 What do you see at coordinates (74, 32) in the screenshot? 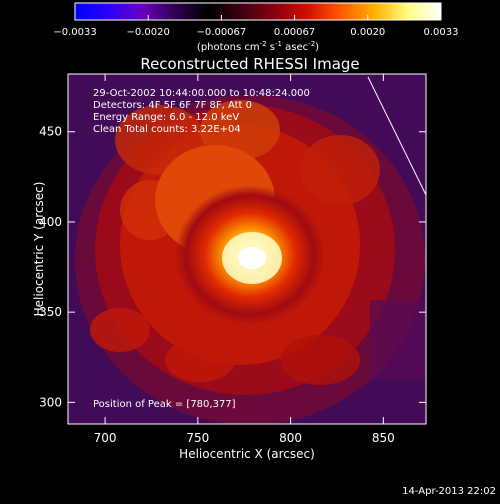
I see `colorbar-tick-label: −0.0033` at bounding box center [74, 32].